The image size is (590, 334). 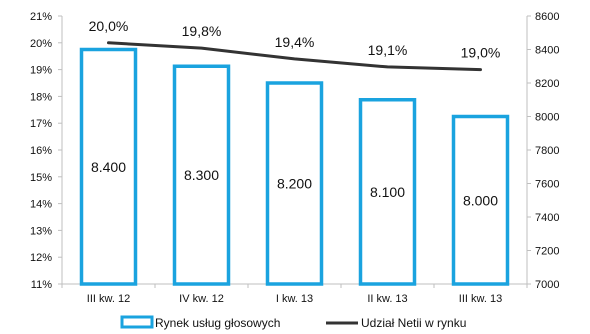 What do you see at coordinates (295, 42) in the screenshot?
I see `line-value-label: 19,4%` at bounding box center [295, 42].